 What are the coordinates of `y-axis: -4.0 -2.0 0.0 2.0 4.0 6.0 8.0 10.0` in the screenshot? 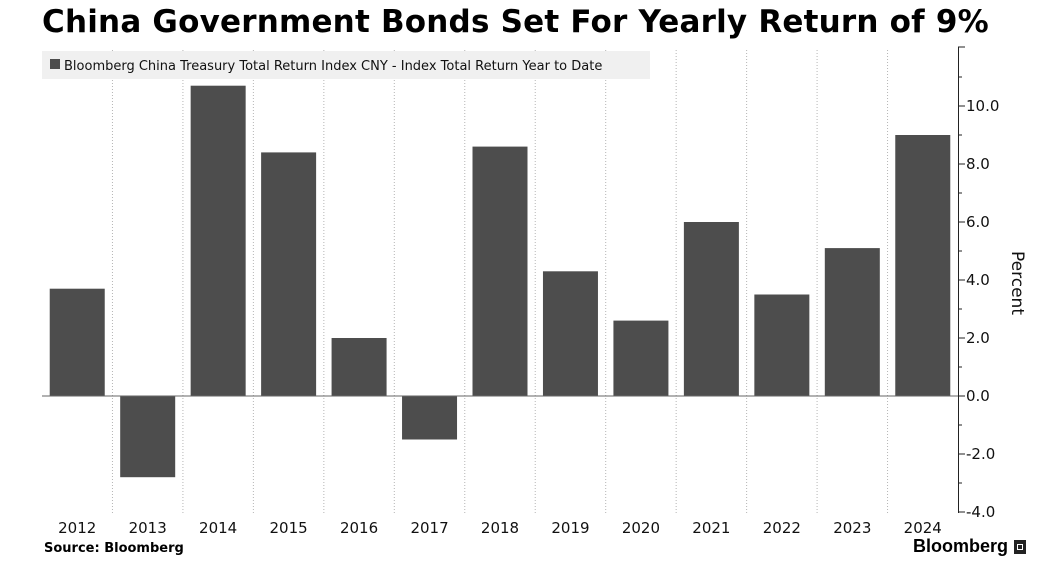 It's located at (978, 283).